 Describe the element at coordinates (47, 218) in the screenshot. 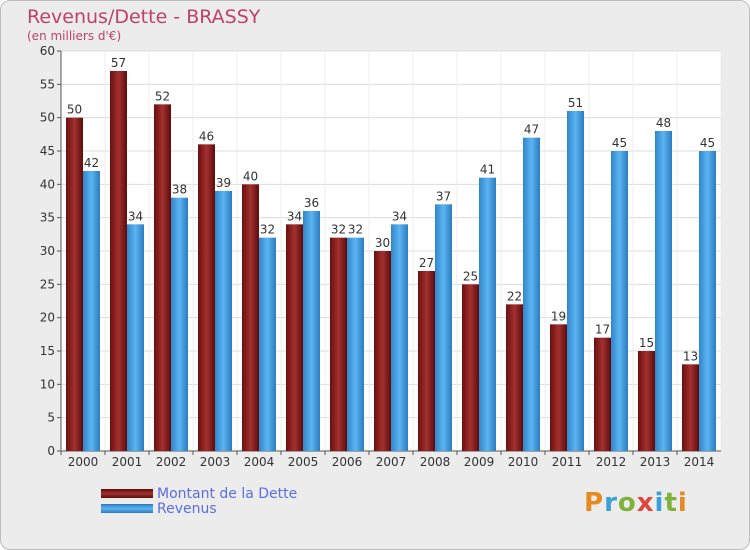

I see `y-tick-label: 35` at that location.